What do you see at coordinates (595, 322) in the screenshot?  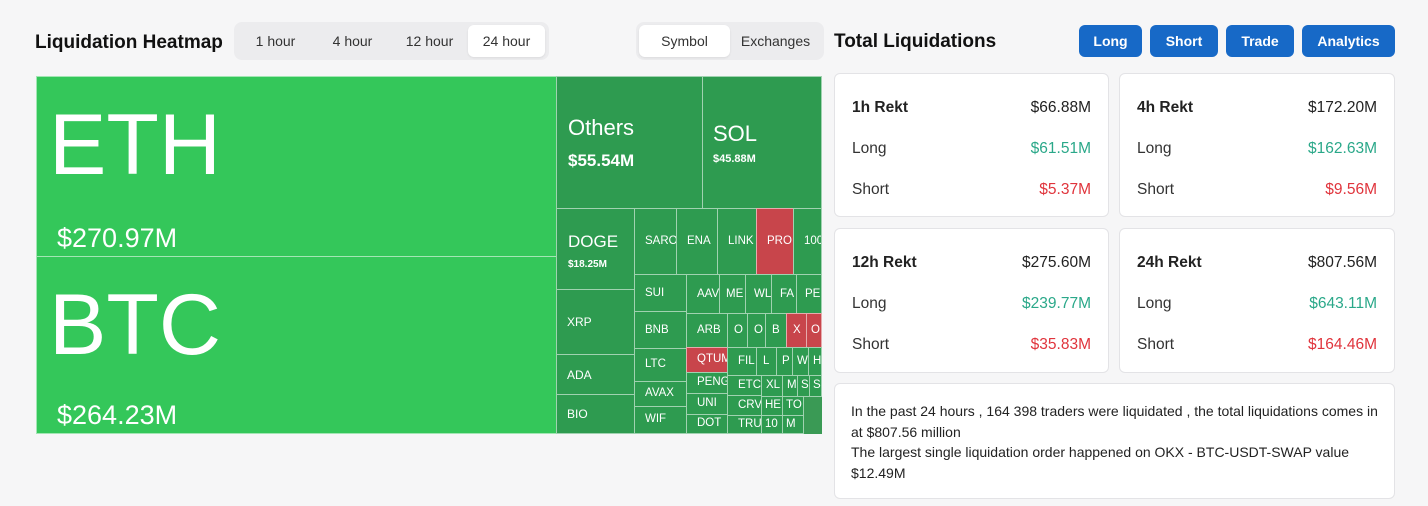 I see `tile-xrp: XRP` at bounding box center [595, 322].